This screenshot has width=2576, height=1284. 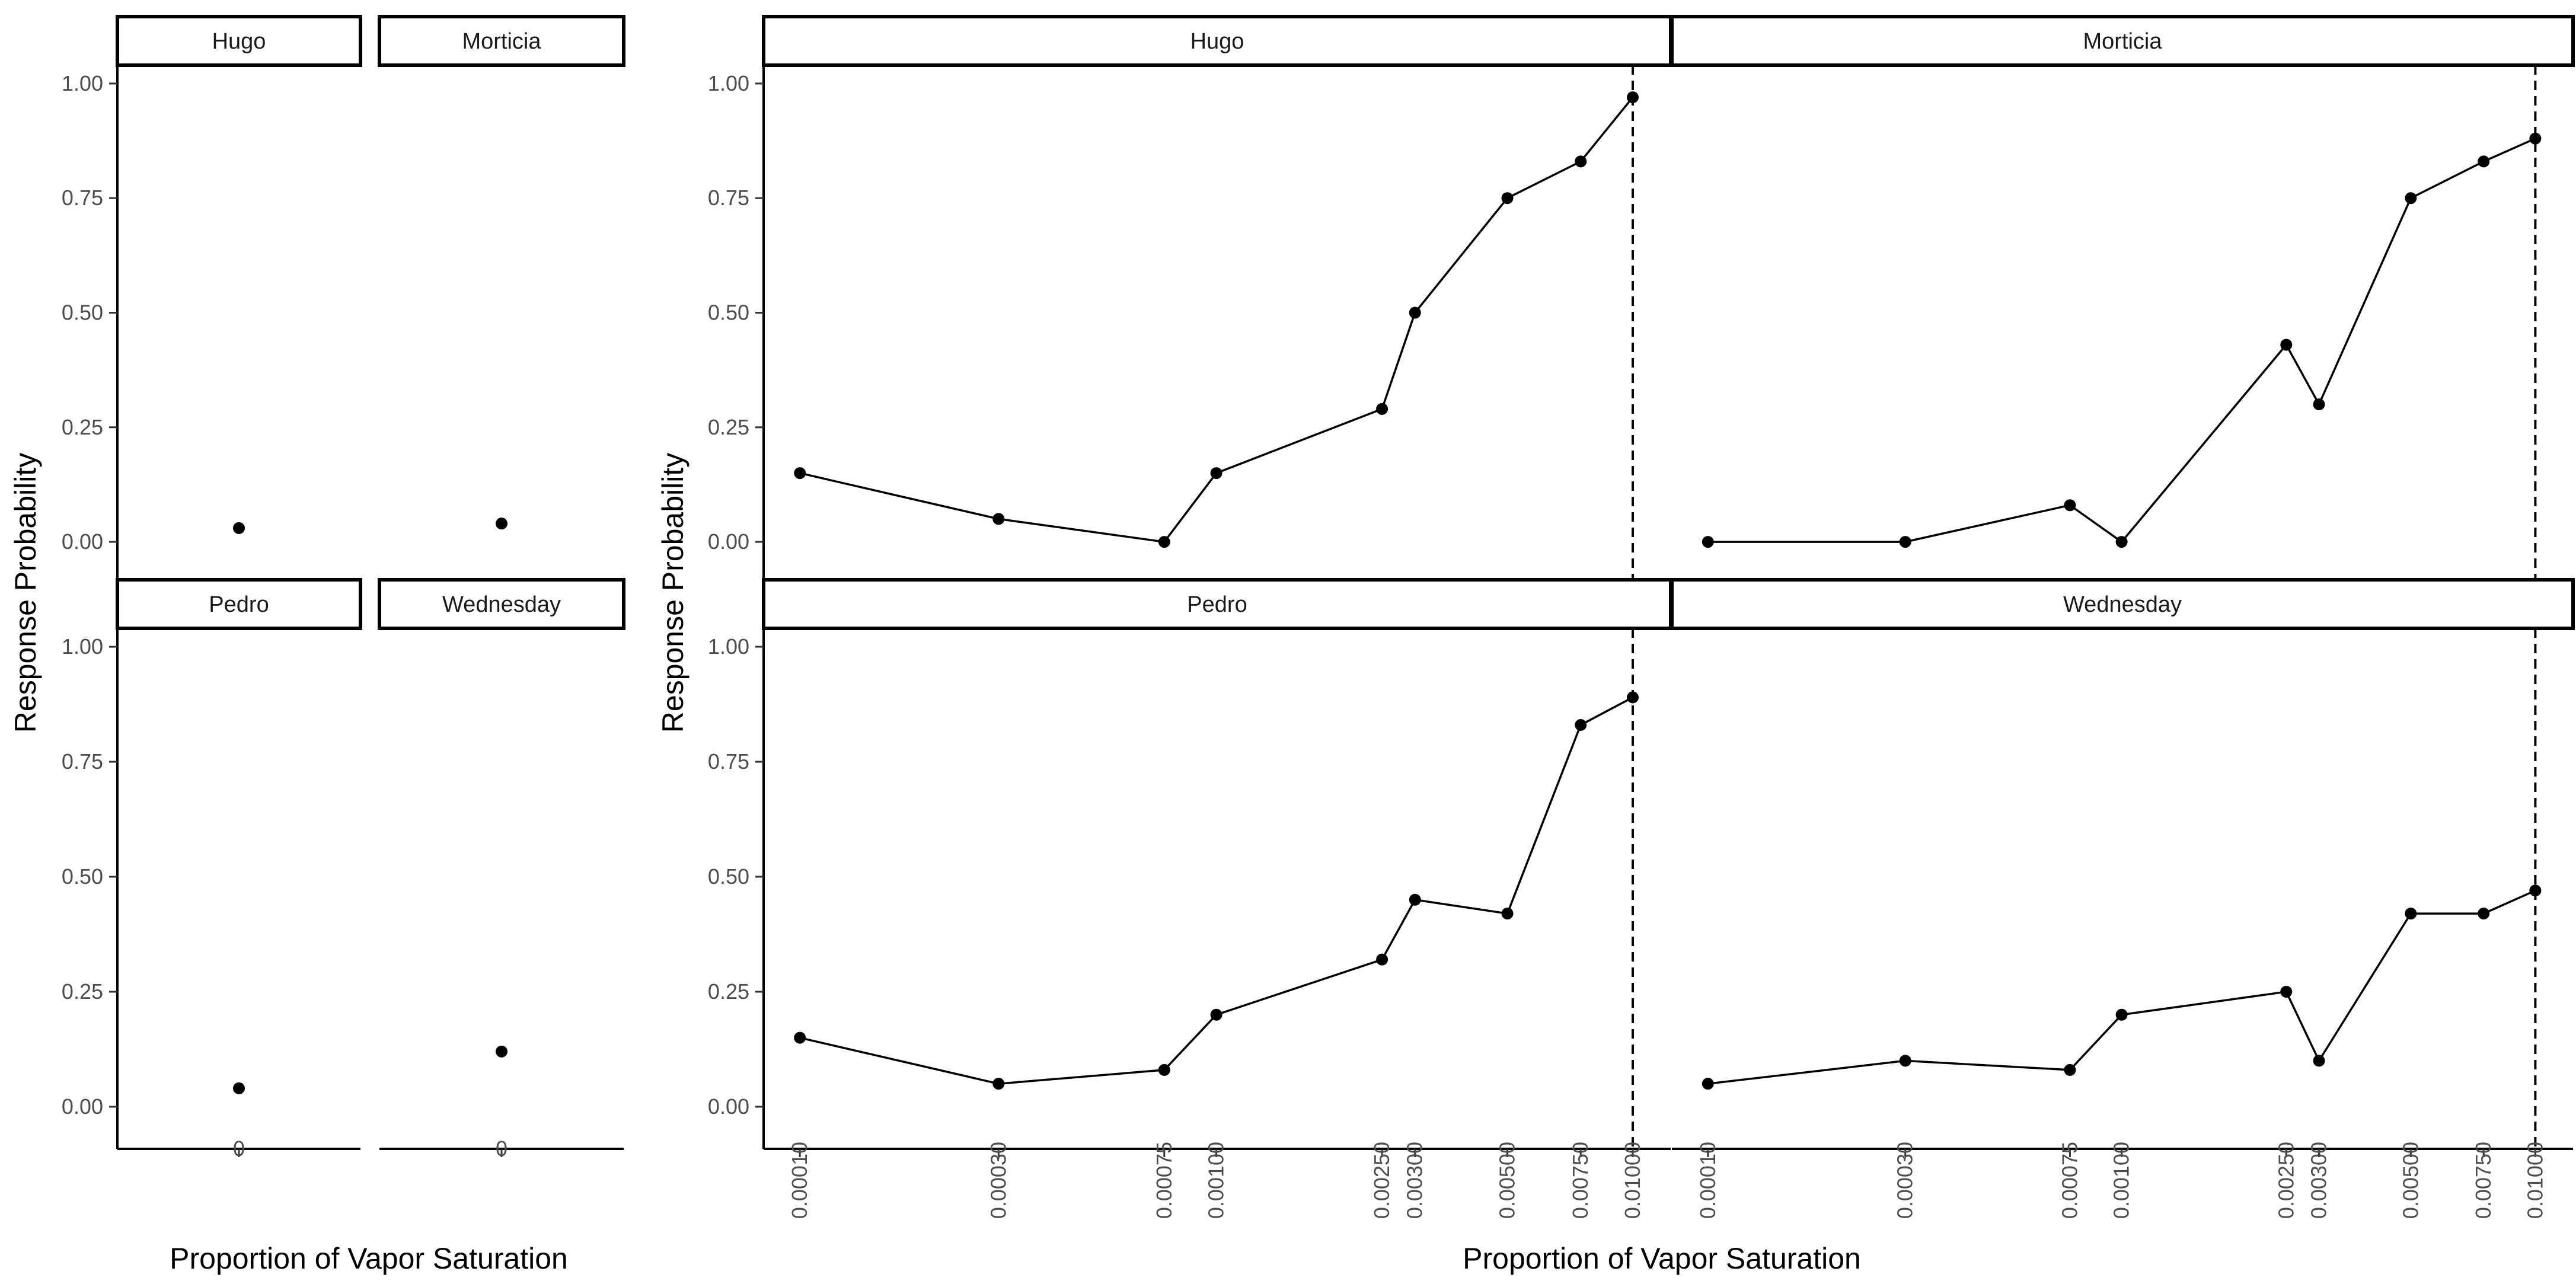 I want to click on panel-title-right-wednesday: Wednesday, so click(x=2122, y=604).